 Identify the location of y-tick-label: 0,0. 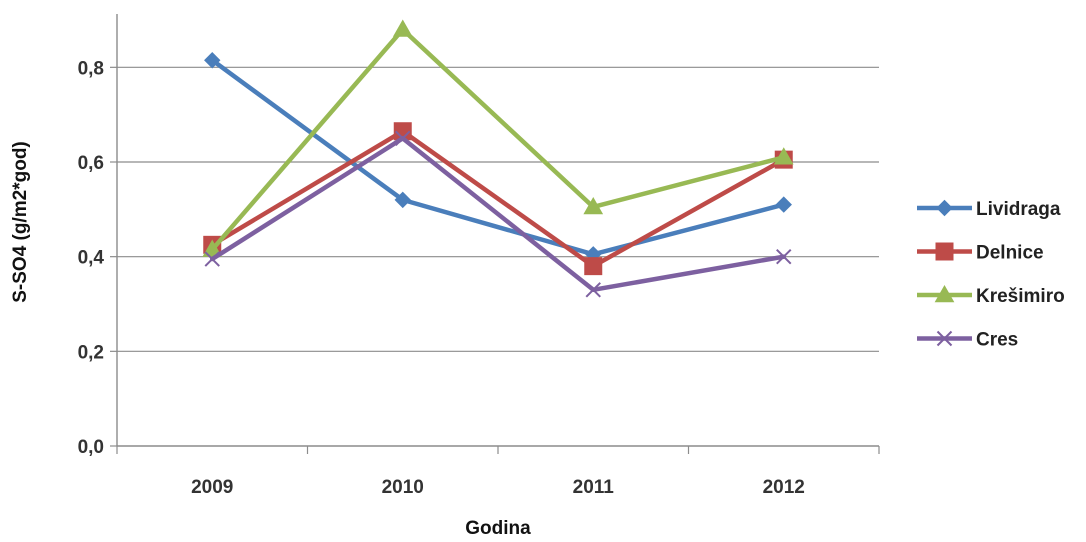
(91, 447).